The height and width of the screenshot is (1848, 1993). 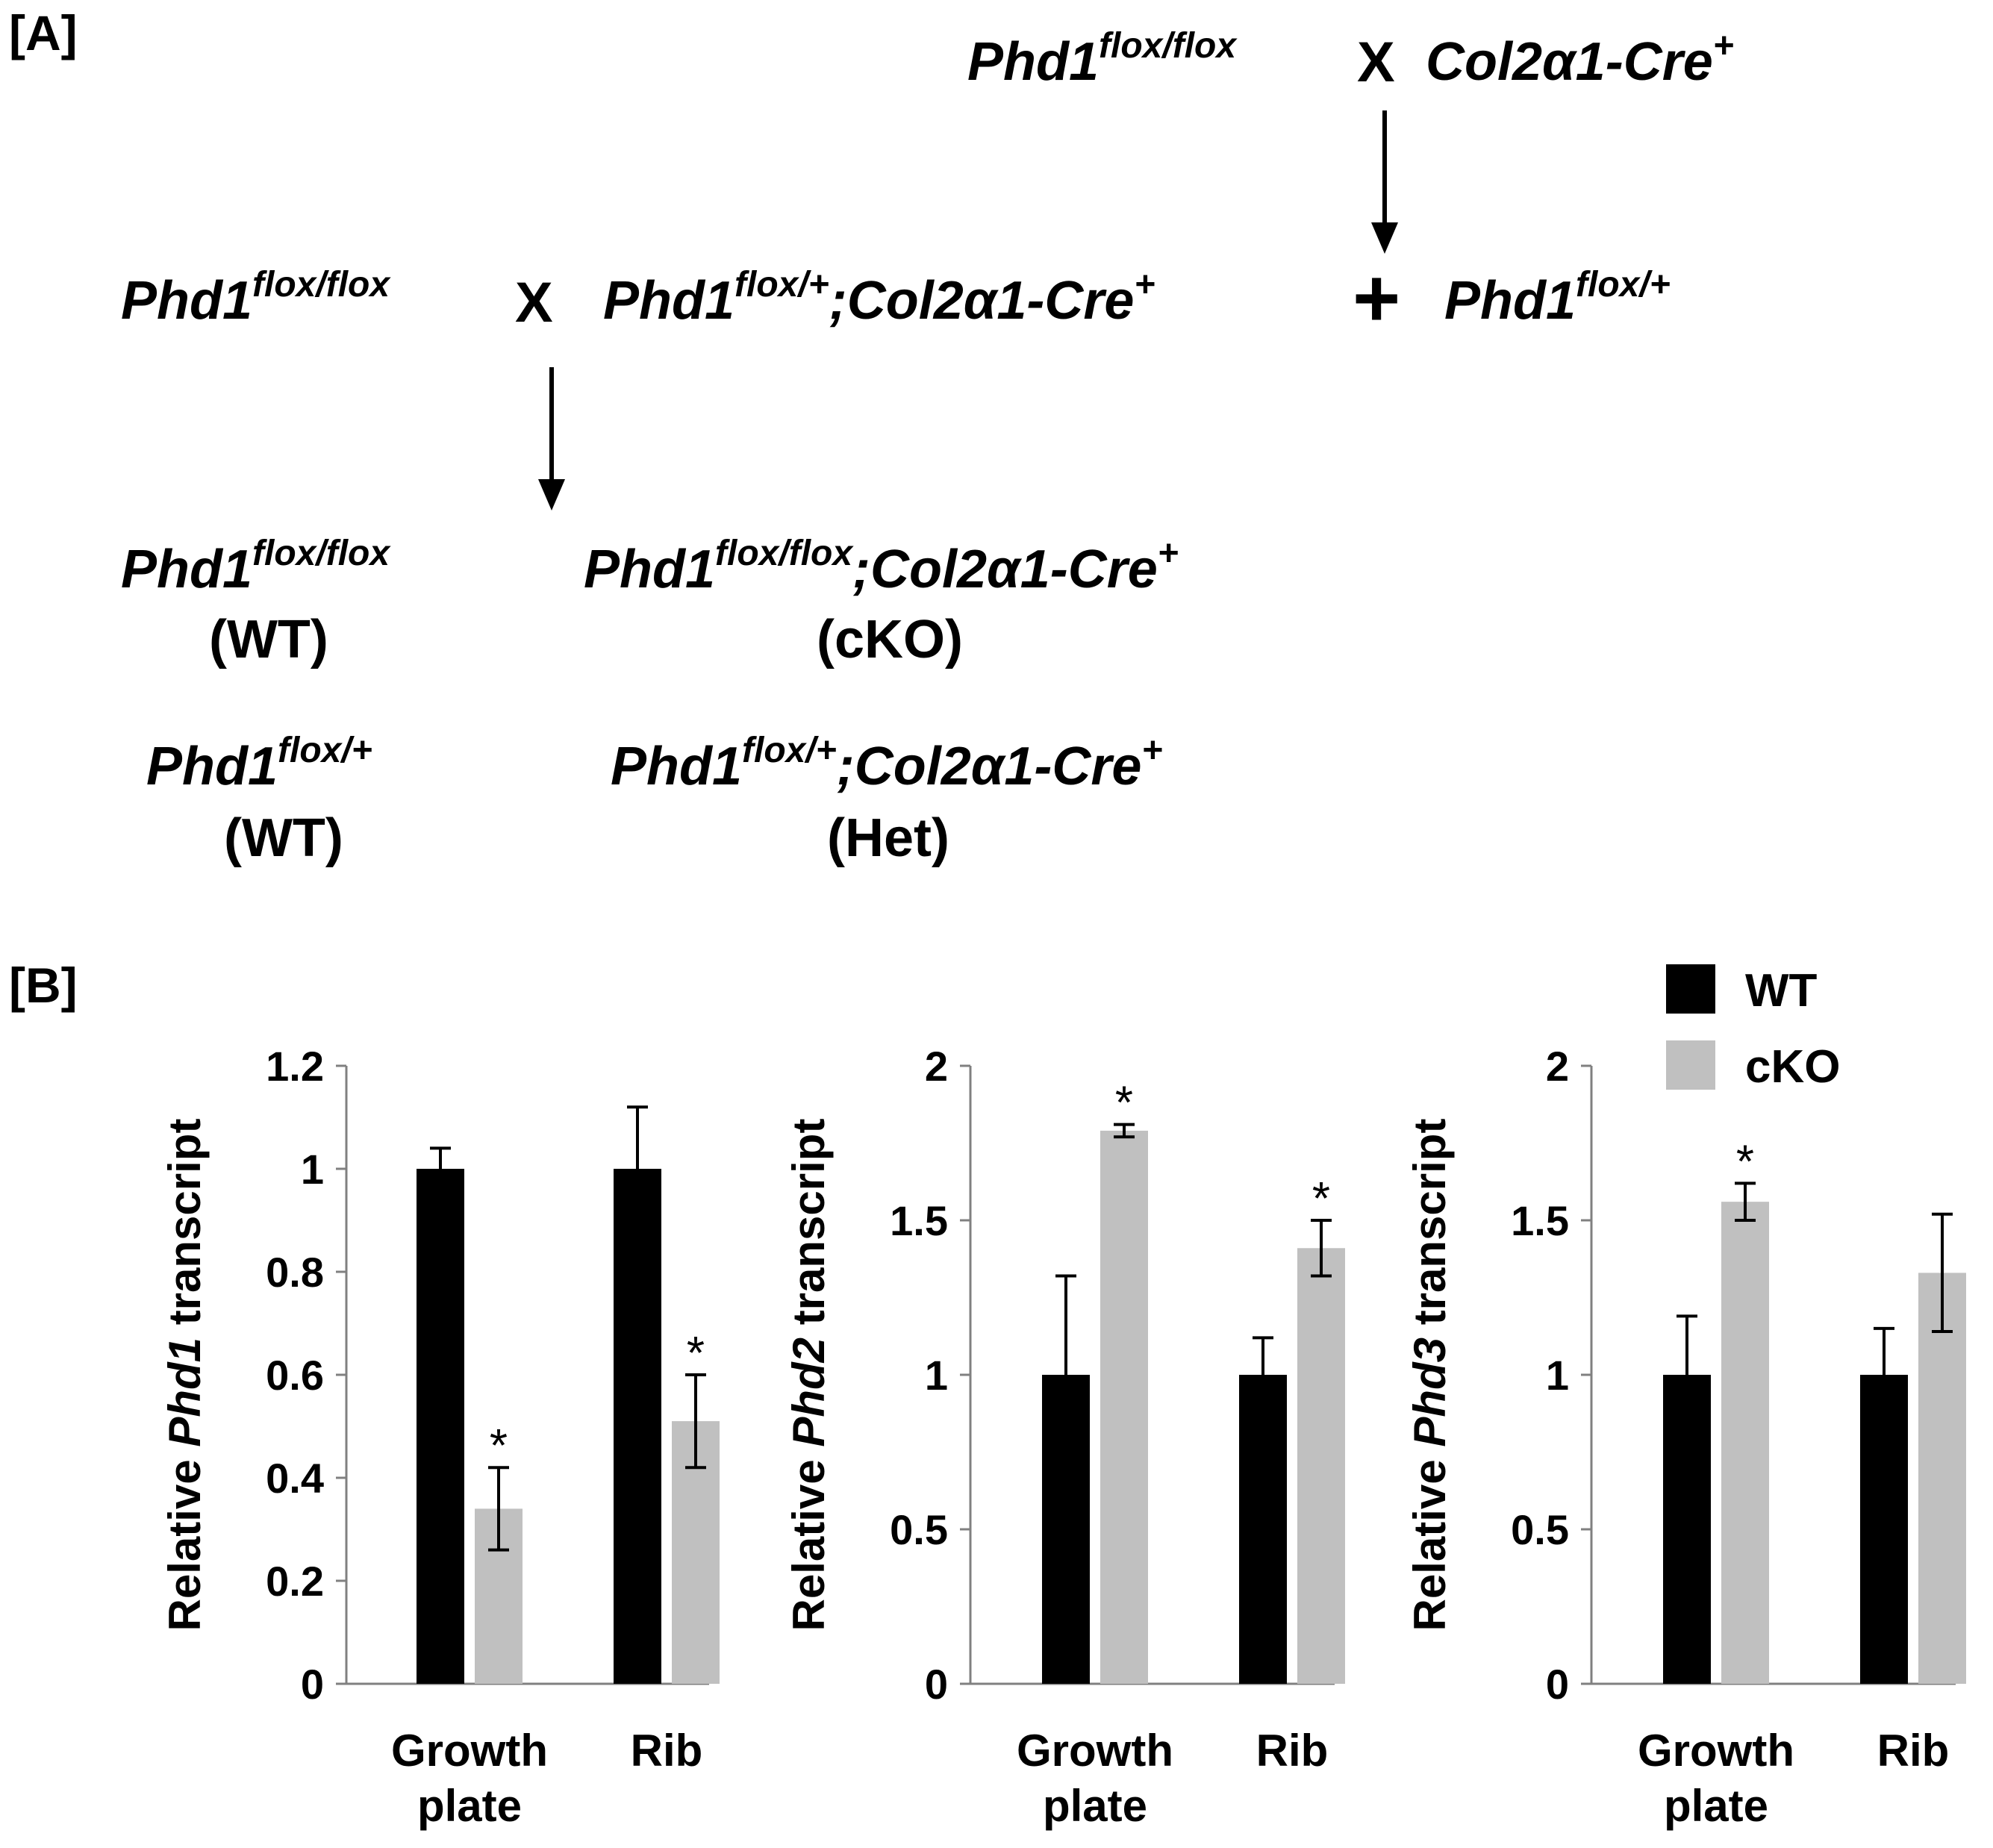 What do you see at coordinates (43, 32) in the screenshot?
I see `panel-a-label: [A]` at bounding box center [43, 32].